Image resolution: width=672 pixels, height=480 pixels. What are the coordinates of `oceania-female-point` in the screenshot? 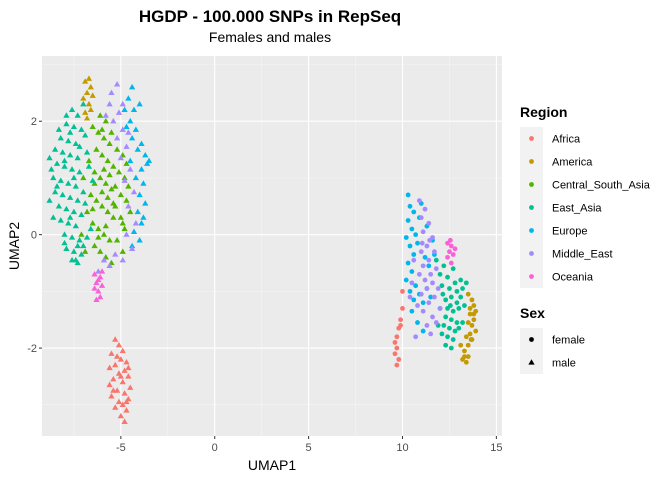 It's located at (453, 254).